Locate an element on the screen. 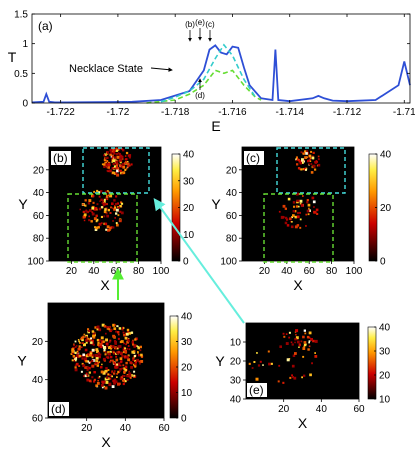  zoom-box-b-cyan is located at coordinates (116, 170).